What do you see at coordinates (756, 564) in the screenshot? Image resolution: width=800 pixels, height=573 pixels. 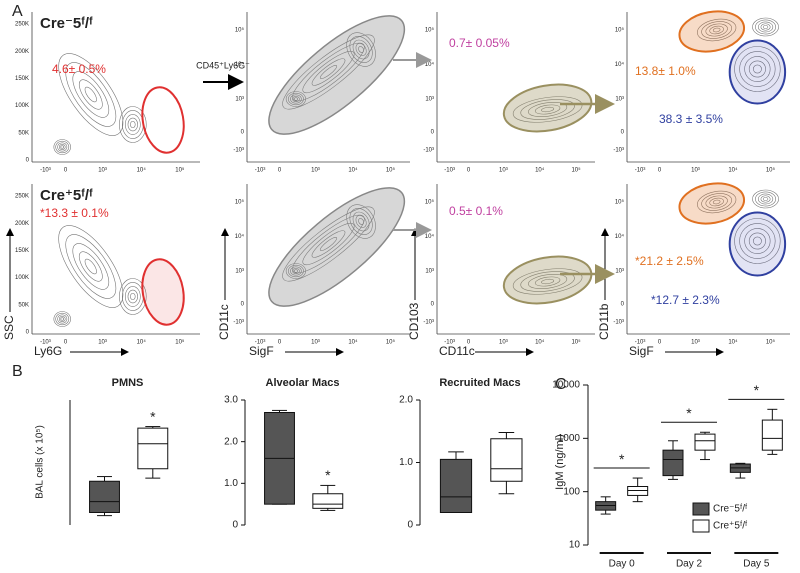 I see `x-tick-label: Day 5` at bounding box center [756, 564].